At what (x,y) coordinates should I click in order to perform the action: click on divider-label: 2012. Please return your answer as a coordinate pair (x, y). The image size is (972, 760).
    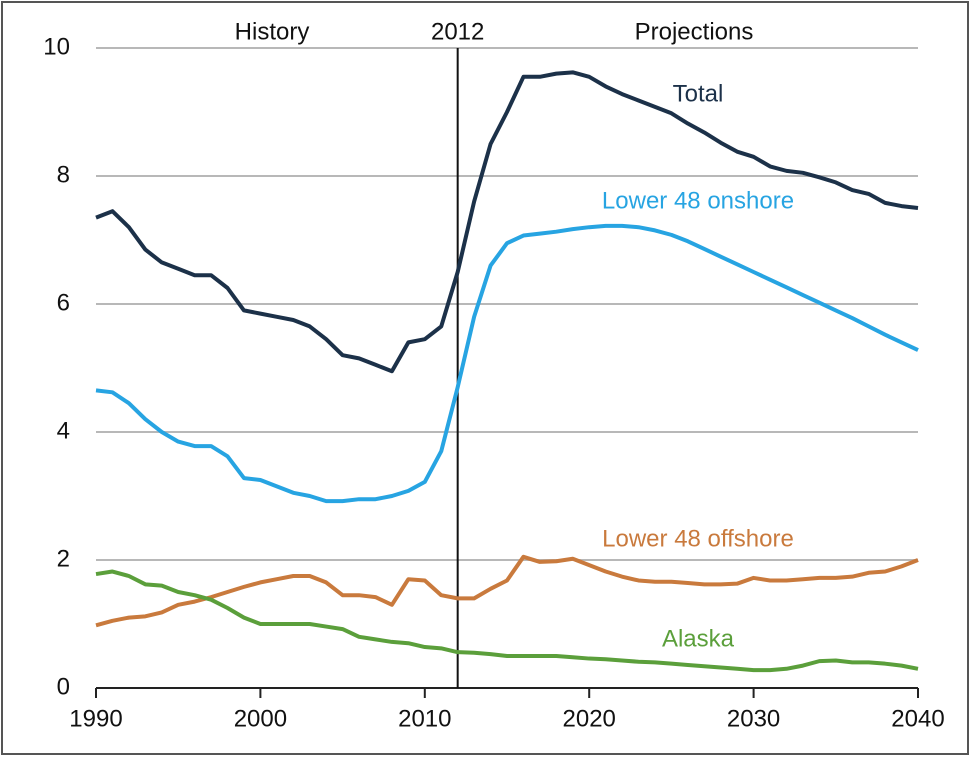
    Looking at the image, I should click on (457, 31).